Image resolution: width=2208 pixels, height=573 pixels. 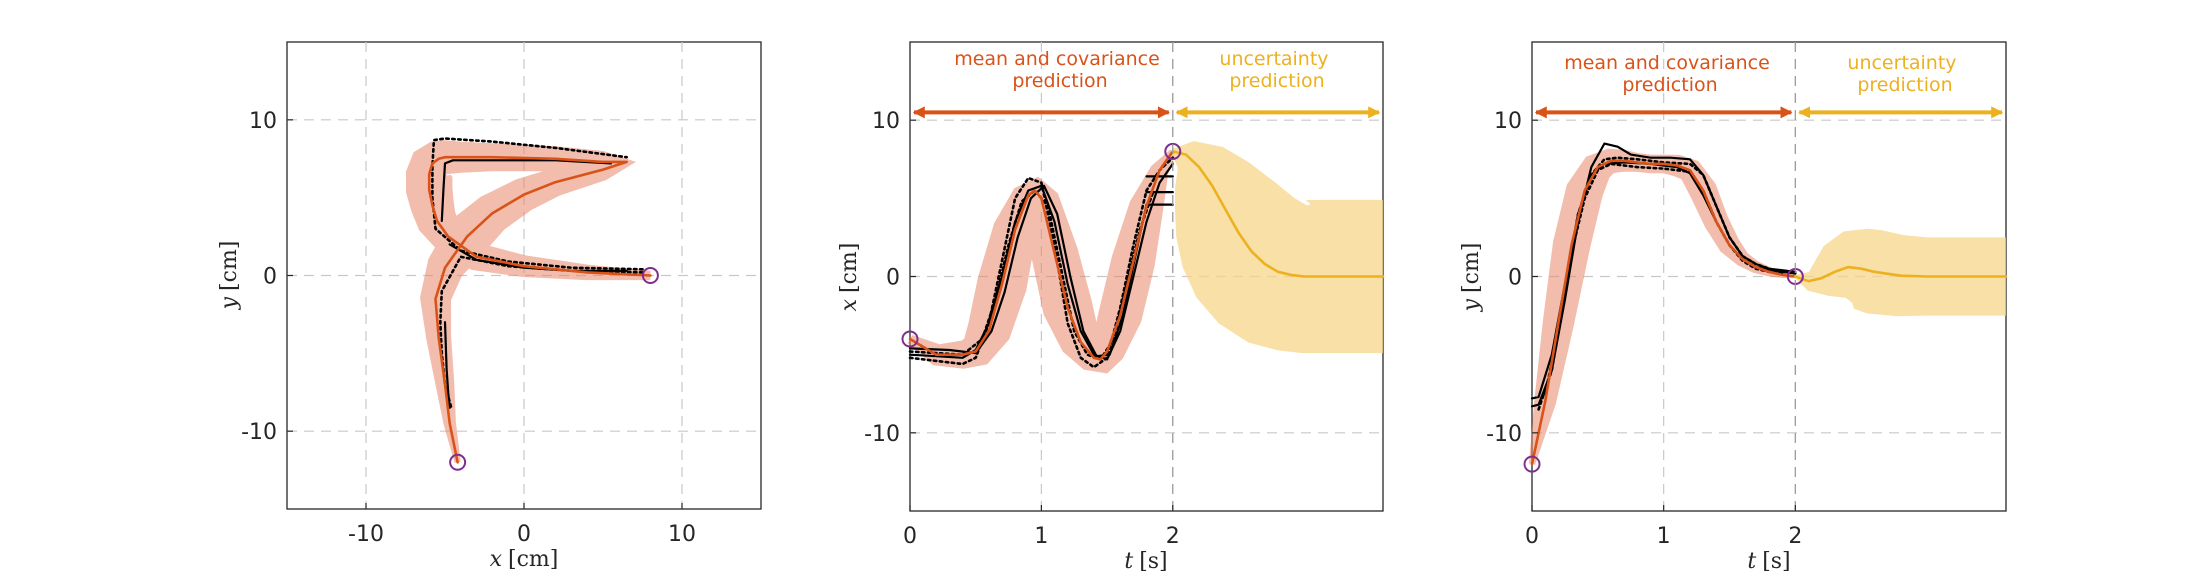 I want to click on x-tick-labels: -10 0 10, so click(x=522, y=525).